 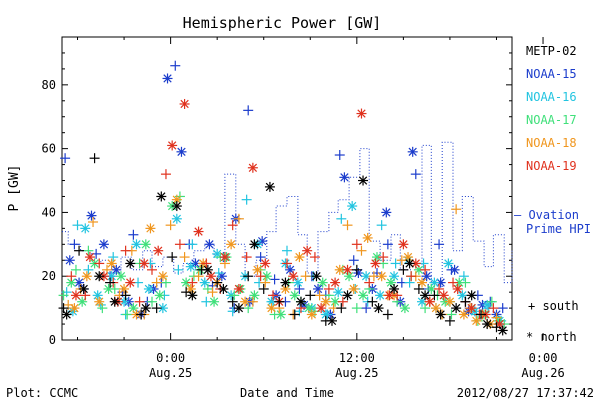 I want to click on legend-north-marker: * north, so click(x=551, y=337).